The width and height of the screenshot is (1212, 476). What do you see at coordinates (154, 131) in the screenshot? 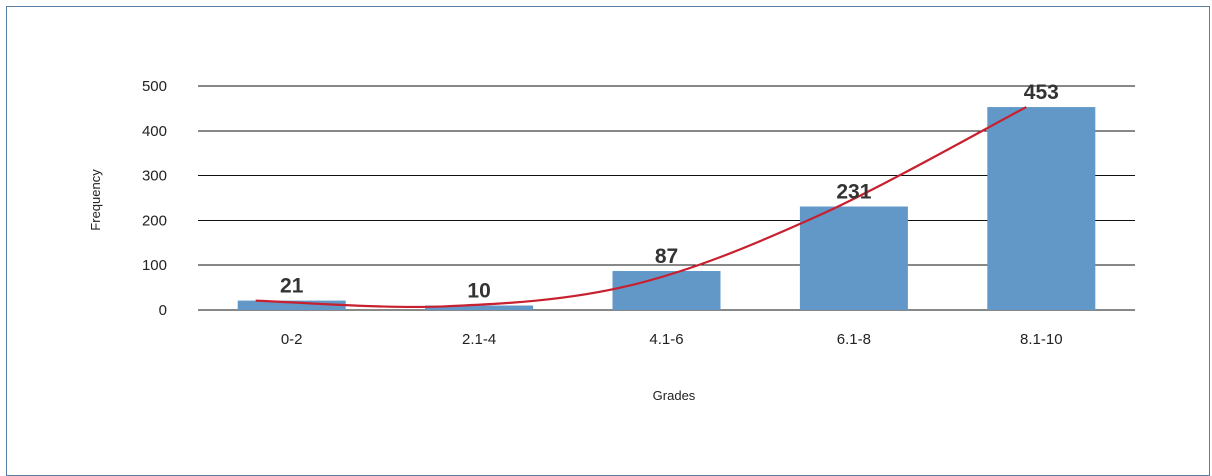
I see `y-tick-label: 400` at bounding box center [154, 131].